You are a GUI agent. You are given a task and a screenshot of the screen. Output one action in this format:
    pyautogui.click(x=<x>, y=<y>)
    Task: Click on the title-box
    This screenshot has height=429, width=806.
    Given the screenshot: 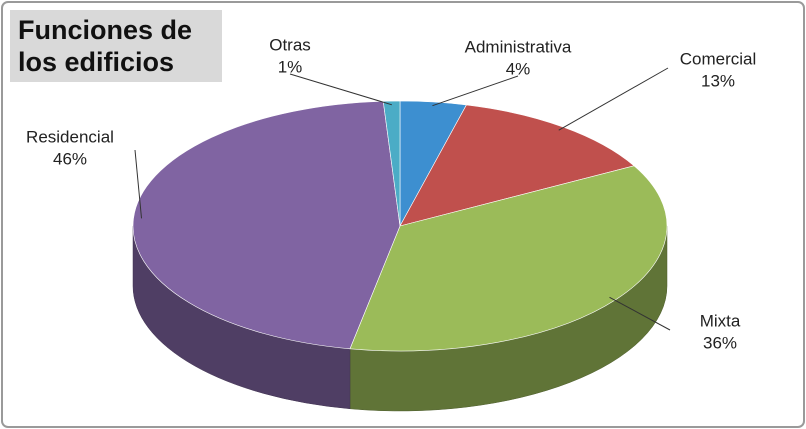 What is the action you would take?
    pyautogui.click(x=116, y=46)
    